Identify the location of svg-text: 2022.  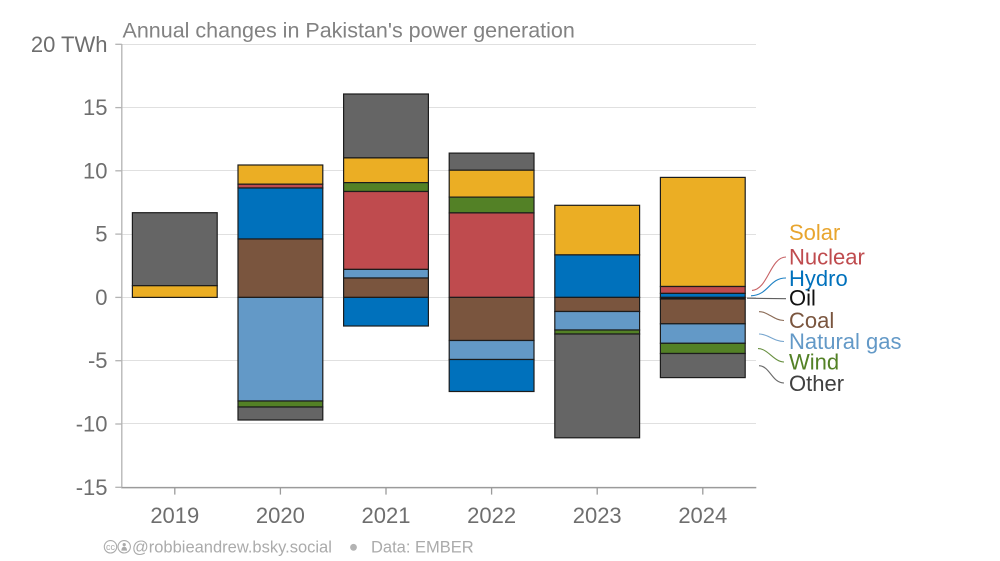
(491, 515).